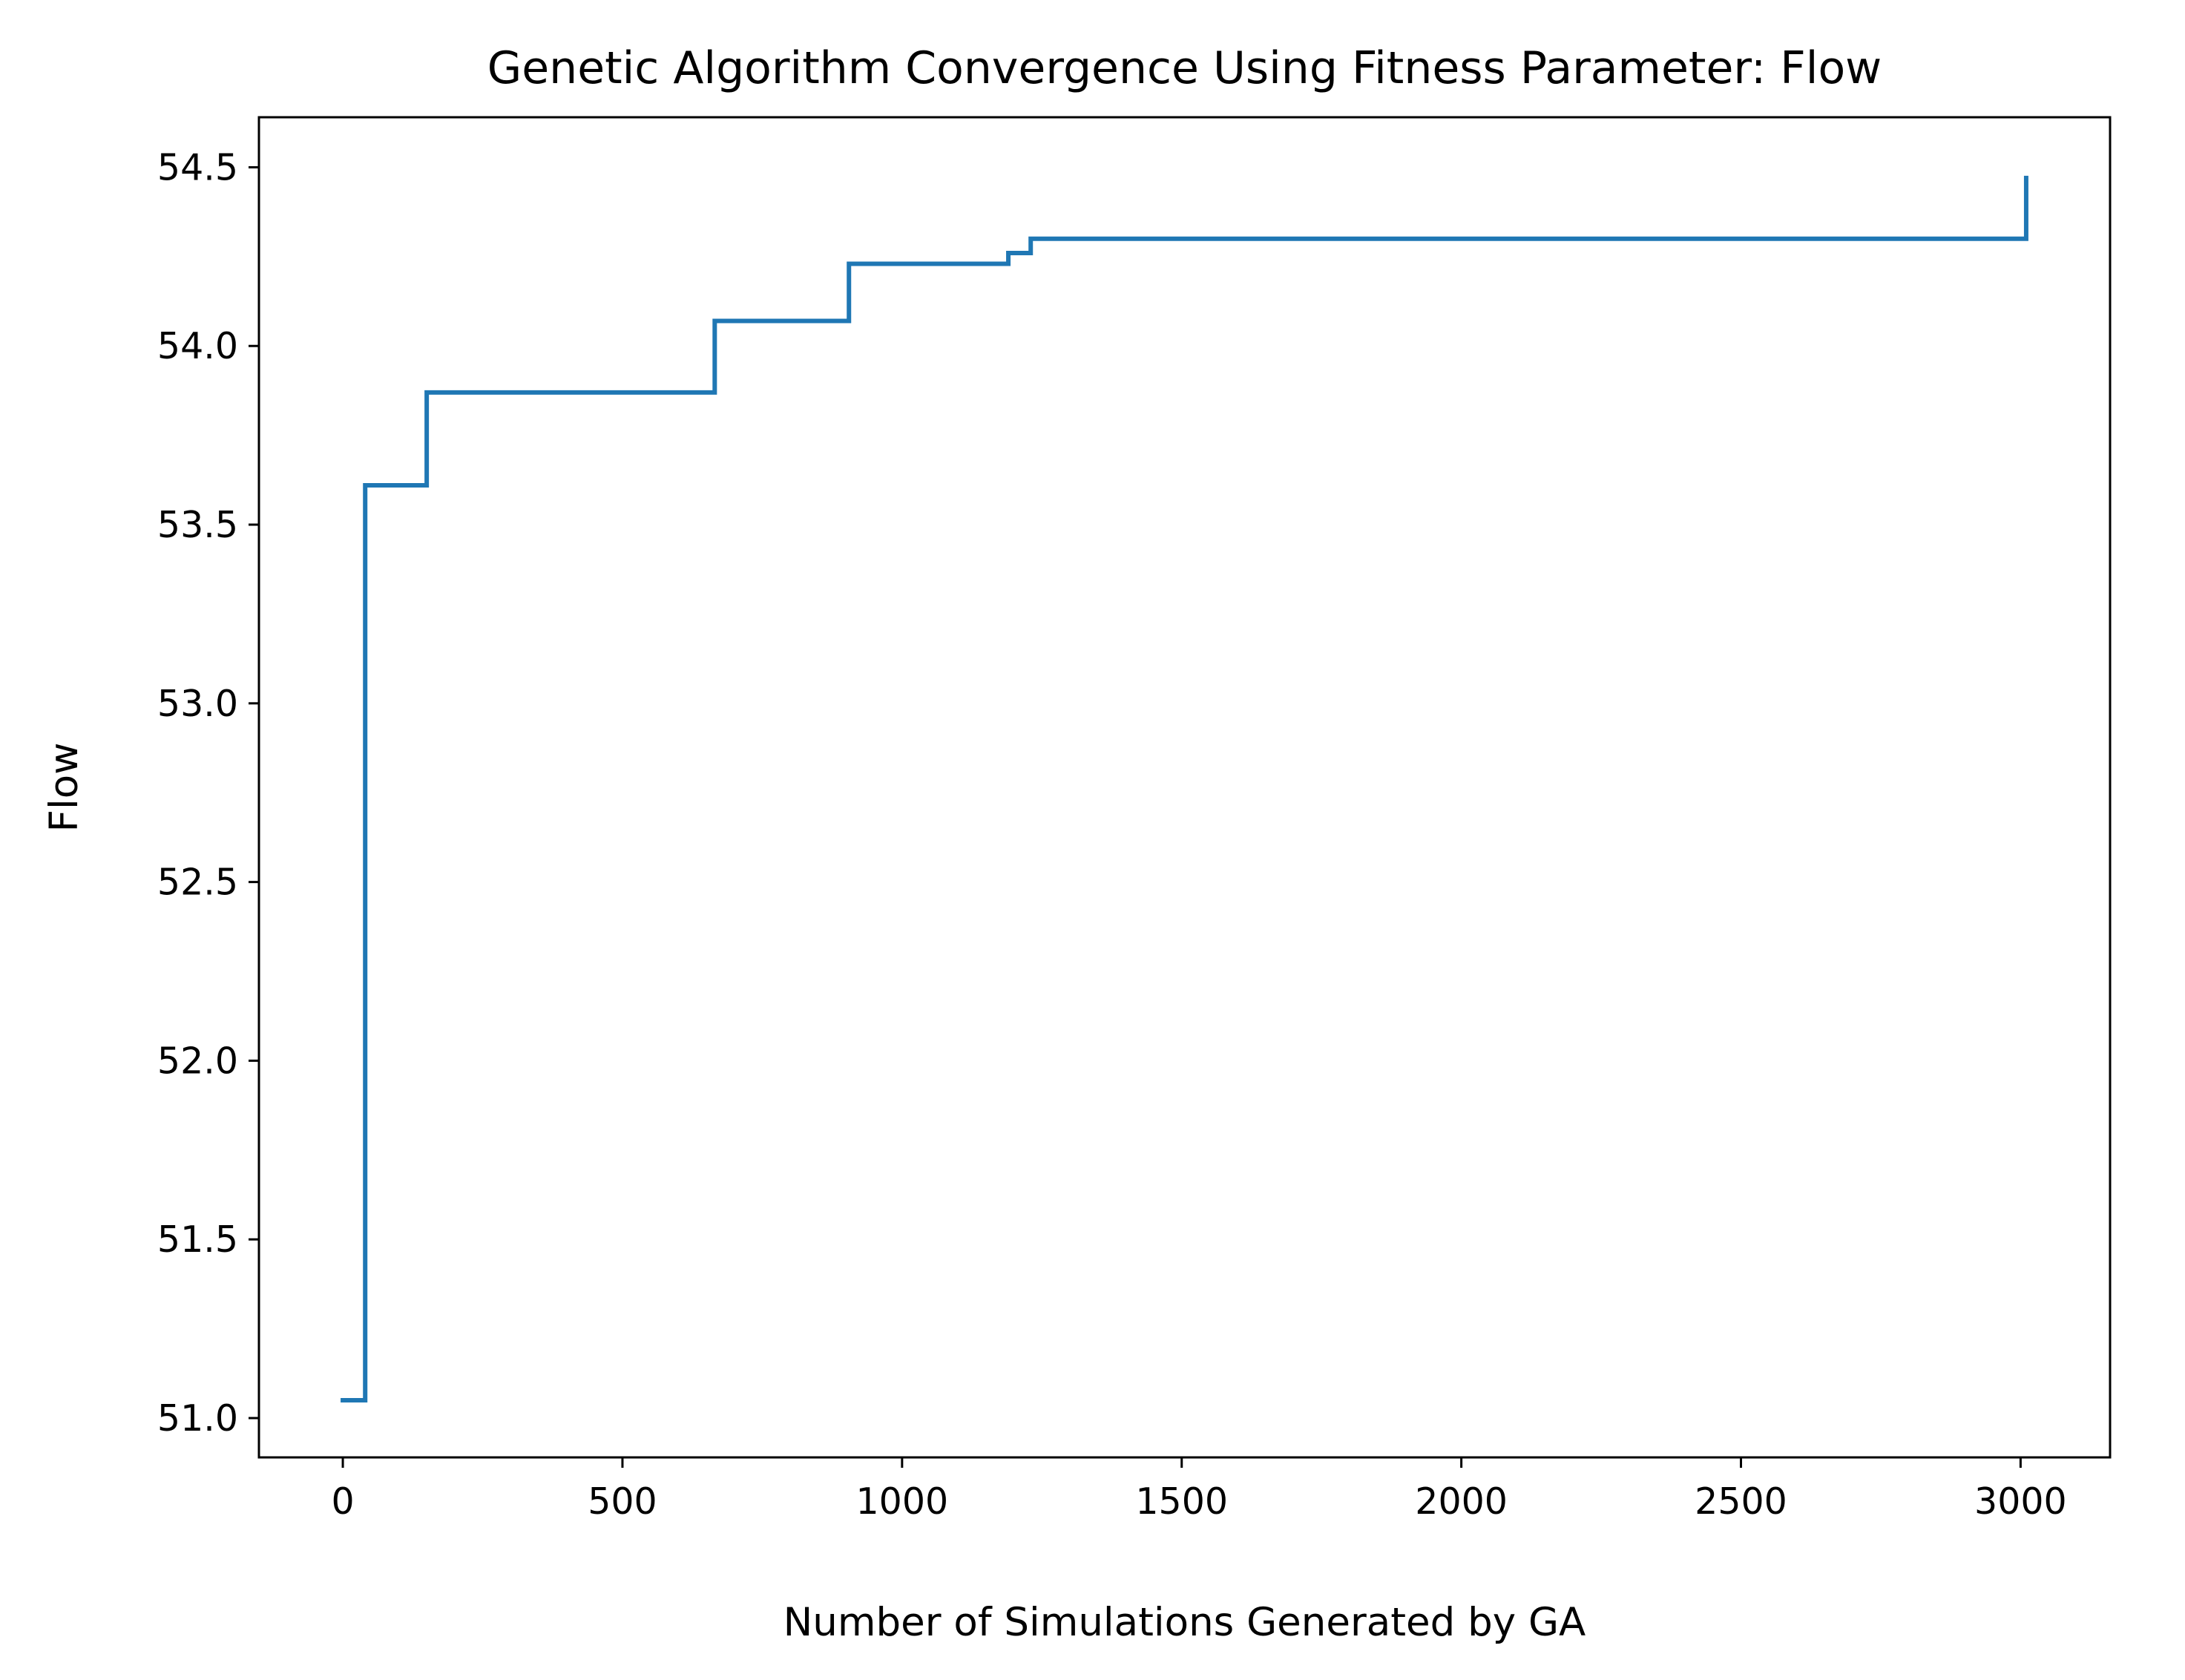  I want to click on y-tick-label: 52.0, so click(198, 1061).